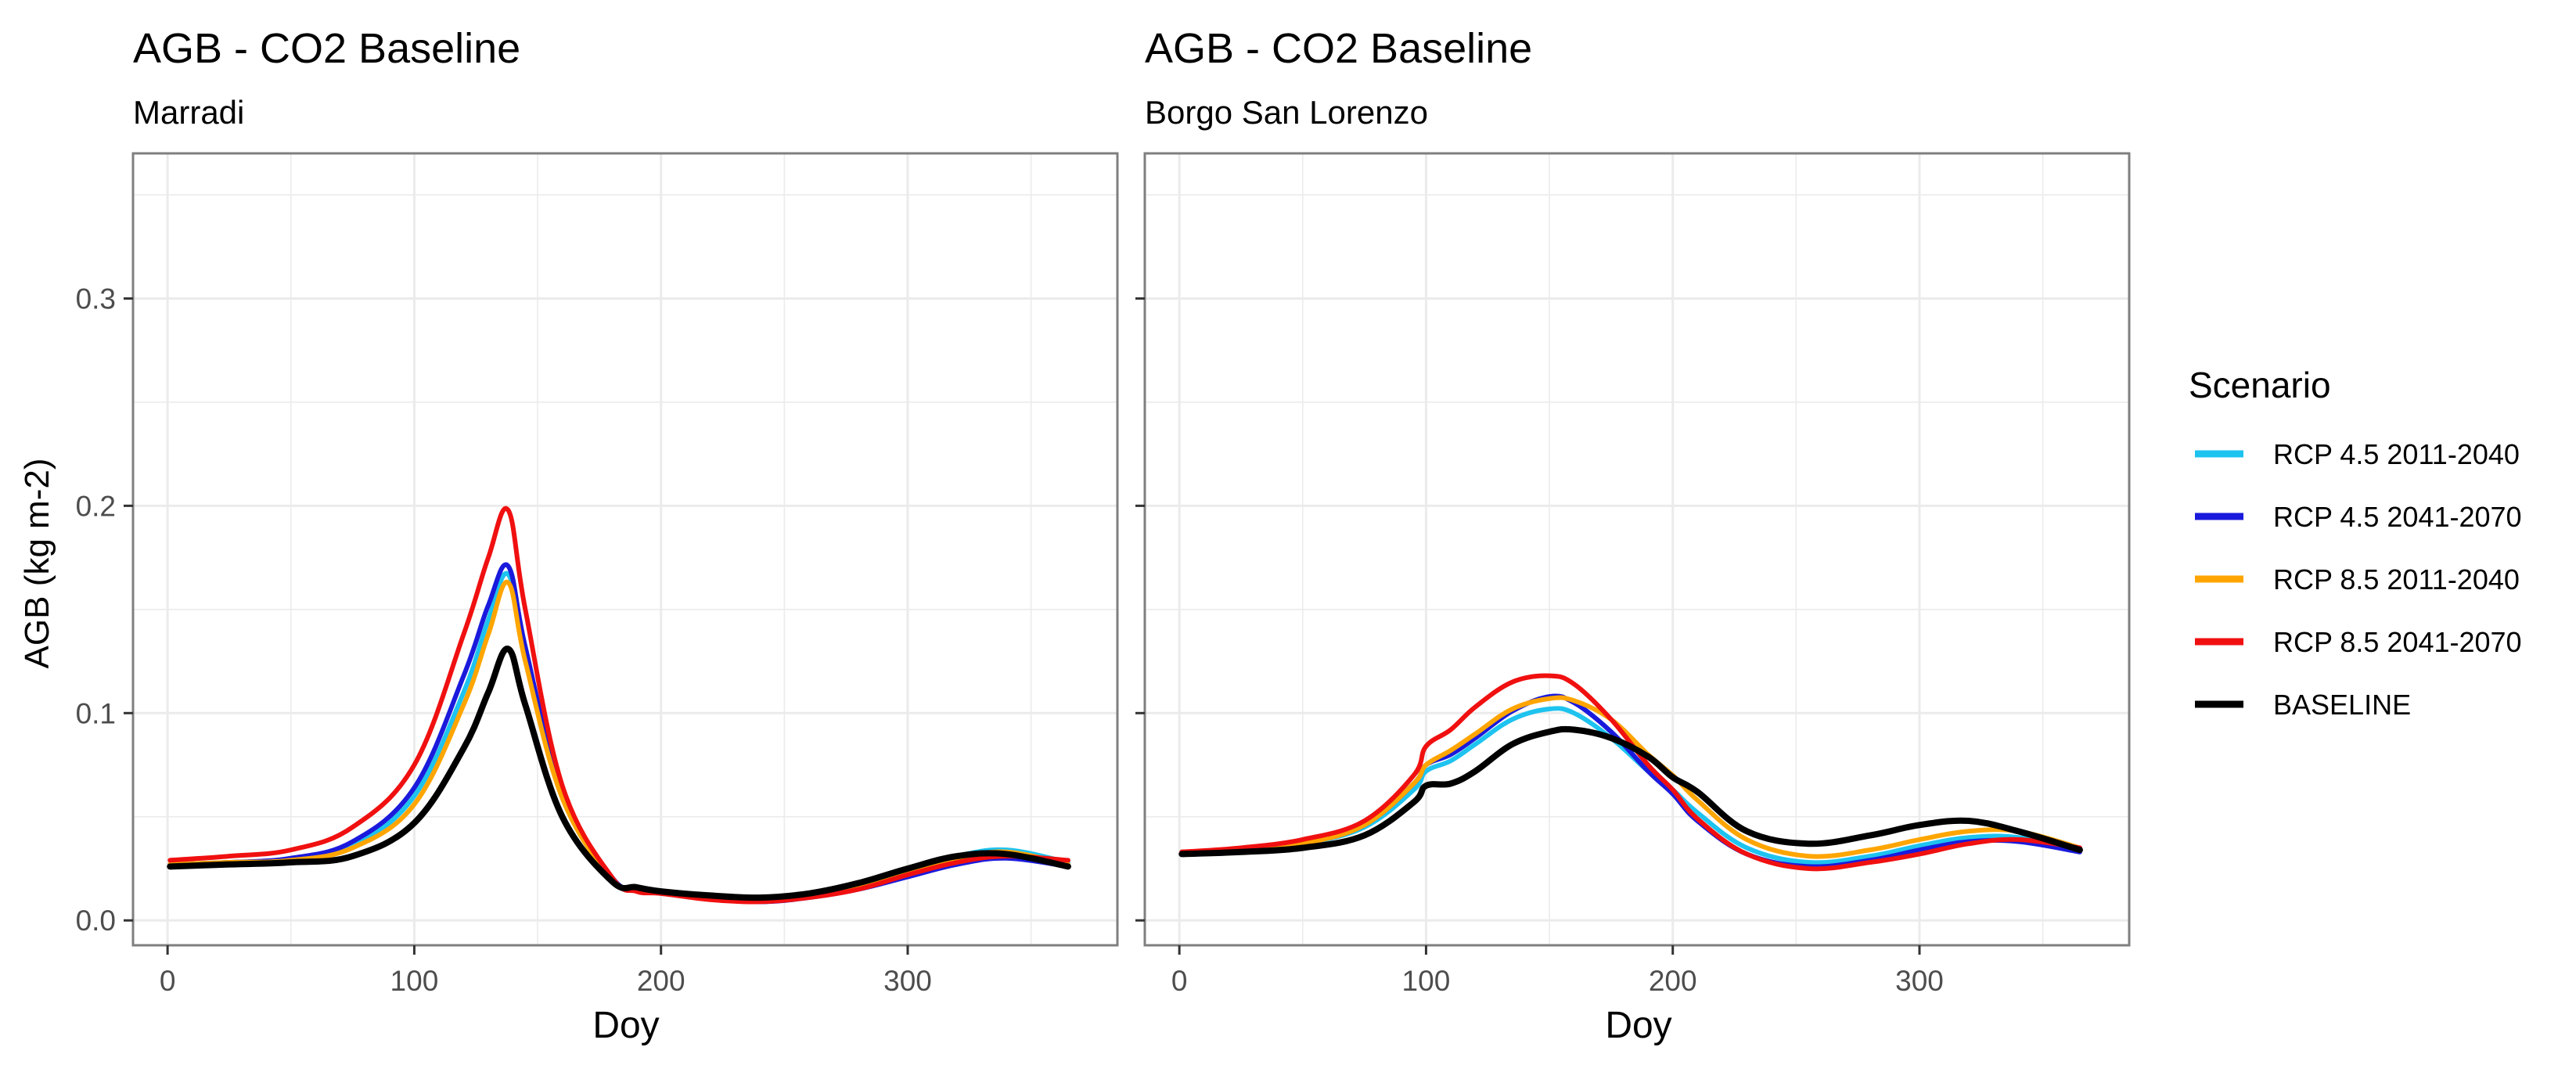 The image size is (2576, 1065). I want to click on y-tick-label: 0.3, so click(96, 298).